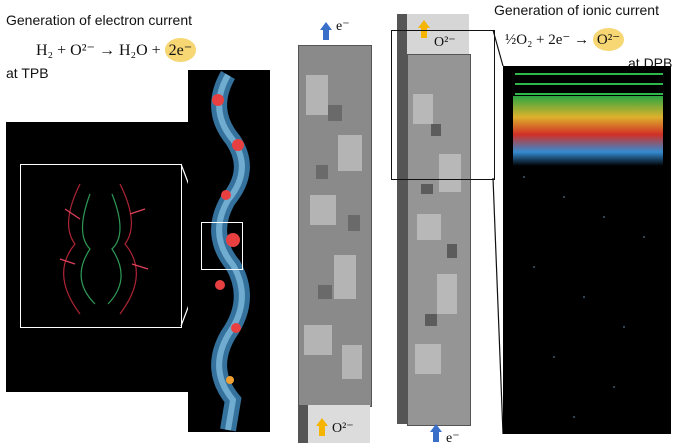  I want to click on zoom-source-box, so click(222, 246).